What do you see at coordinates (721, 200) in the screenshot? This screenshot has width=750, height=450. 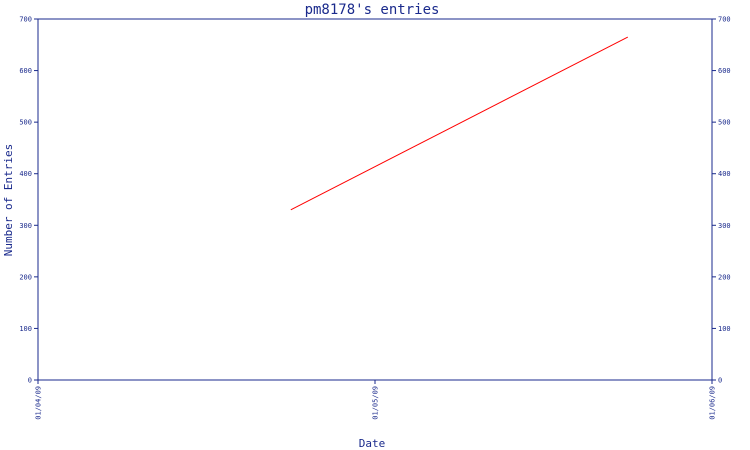 I see `right-y-axis-ticks: 0 100 200 300 400 500 600 700` at bounding box center [721, 200].